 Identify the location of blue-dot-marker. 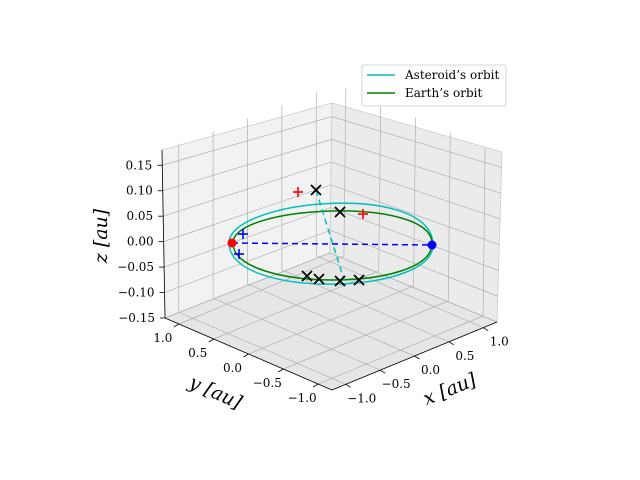
(432, 245).